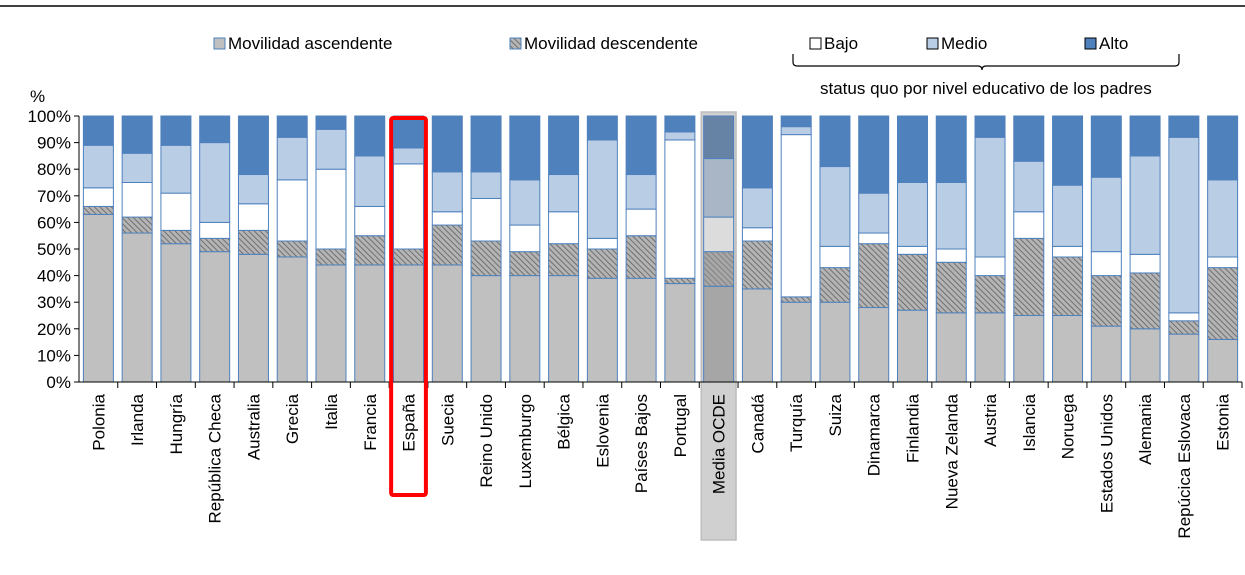  What do you see at coordinates (1090, 43) in the screenshot?
I see `legend-swatch-alto` at bounding box center [1090, 43].